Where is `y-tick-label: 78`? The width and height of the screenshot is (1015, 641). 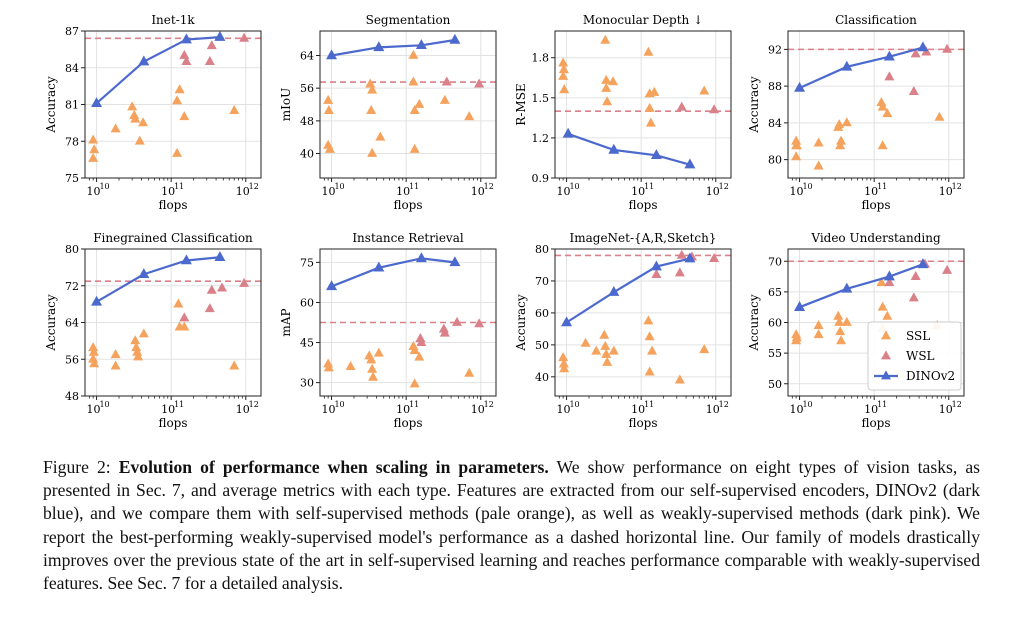 y-tick-label: 78 is located at coordinates (72, 141).